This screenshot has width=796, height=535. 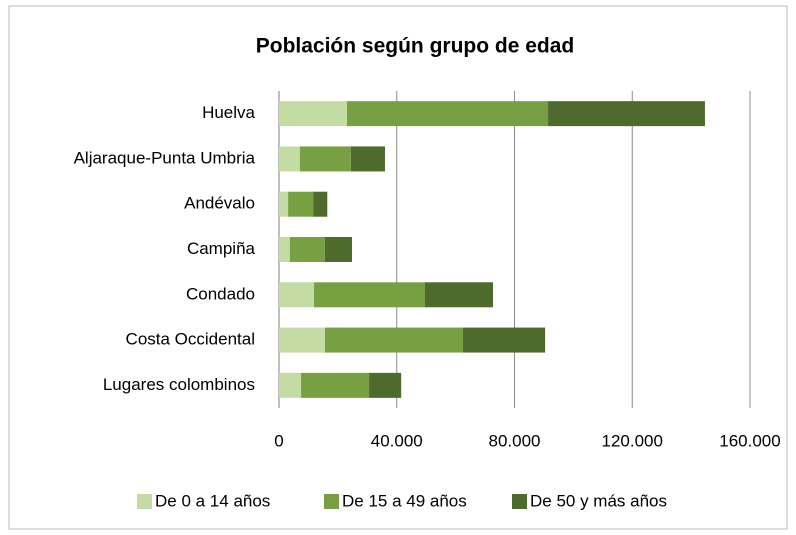 What do you see at coordinates (228, 112) in the screenshot?
I see `y-tick-label: Huelva` at bounding box center [228, 112].